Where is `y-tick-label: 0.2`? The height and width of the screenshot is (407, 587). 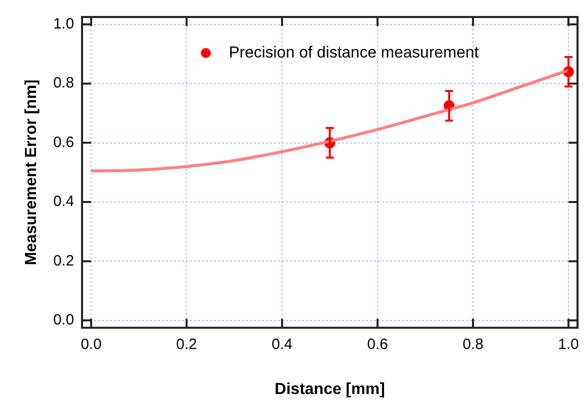 y-tick-label: 0.2 is located at coordinates (63, 261).